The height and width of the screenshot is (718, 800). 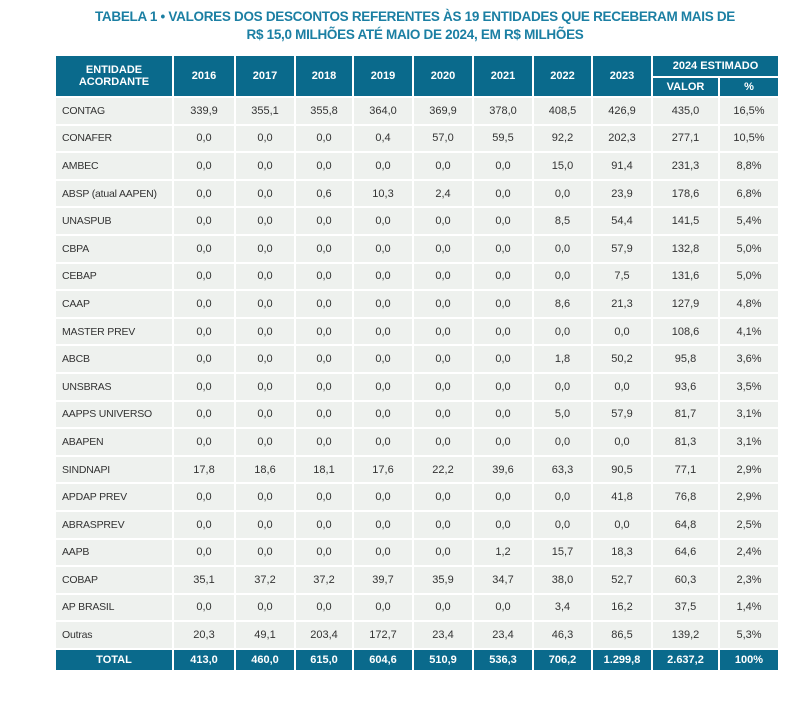 I want to click on total-cell: 413,0, so click(x=204, y=659).